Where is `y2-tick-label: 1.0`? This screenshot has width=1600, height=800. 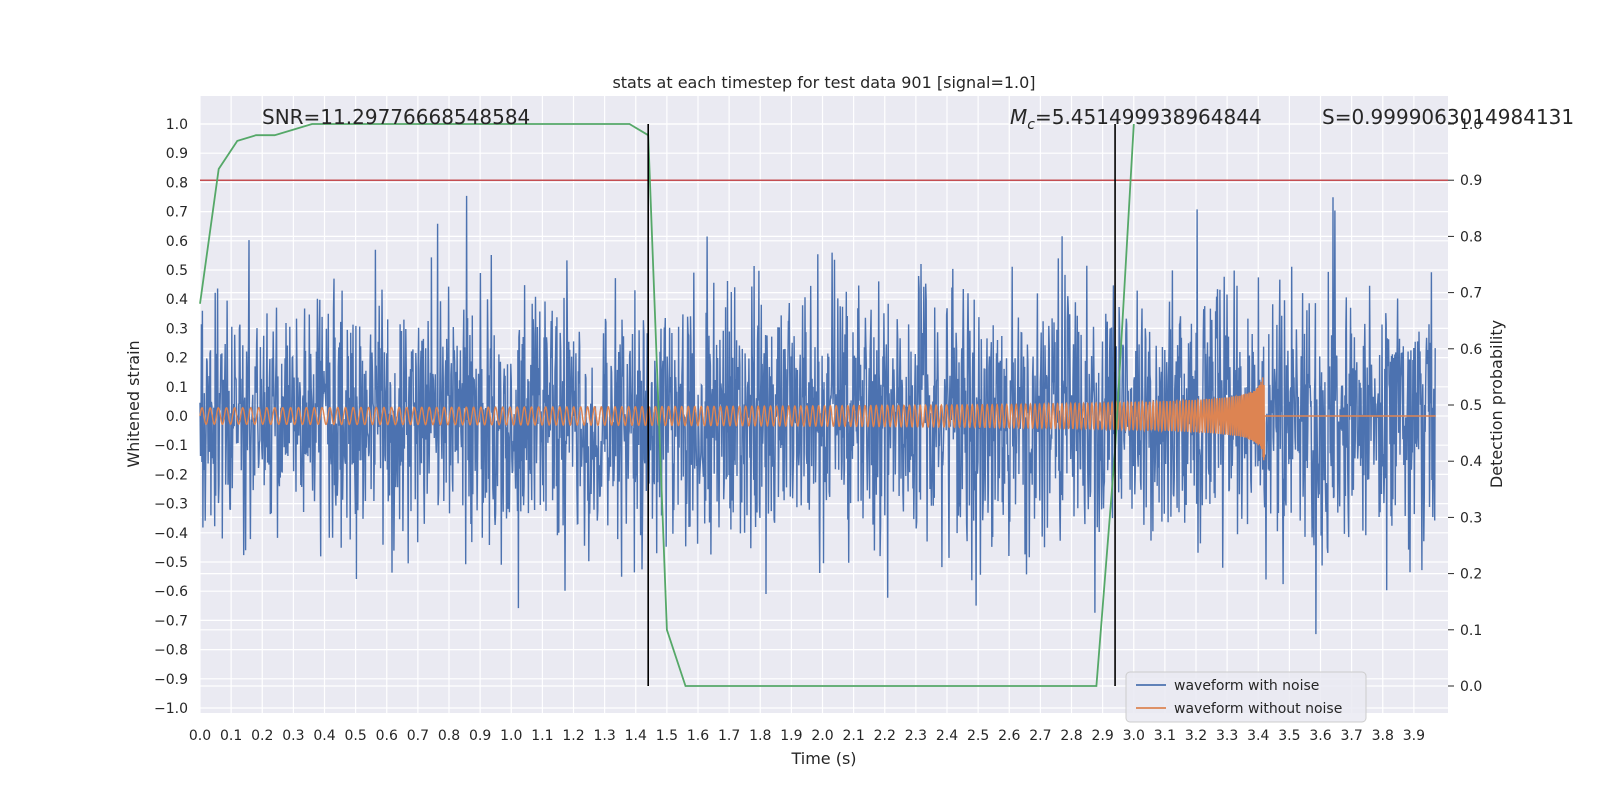
y2-tick-label: 1.0 is located at coordinates (1471, 125).